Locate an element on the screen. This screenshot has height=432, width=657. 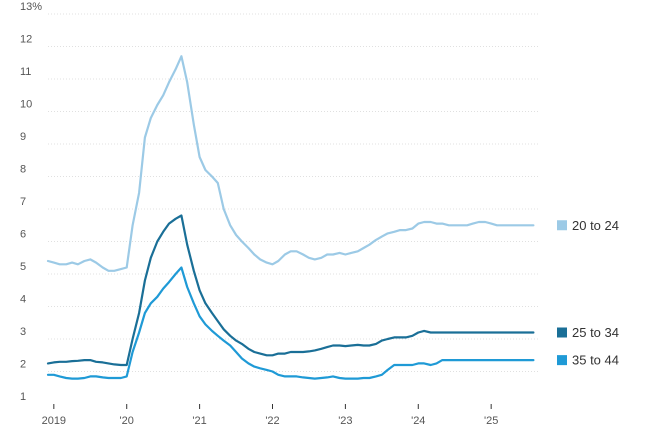
legend-item-25-to-34: 25 to 34 is located at coordinates (588, 332).